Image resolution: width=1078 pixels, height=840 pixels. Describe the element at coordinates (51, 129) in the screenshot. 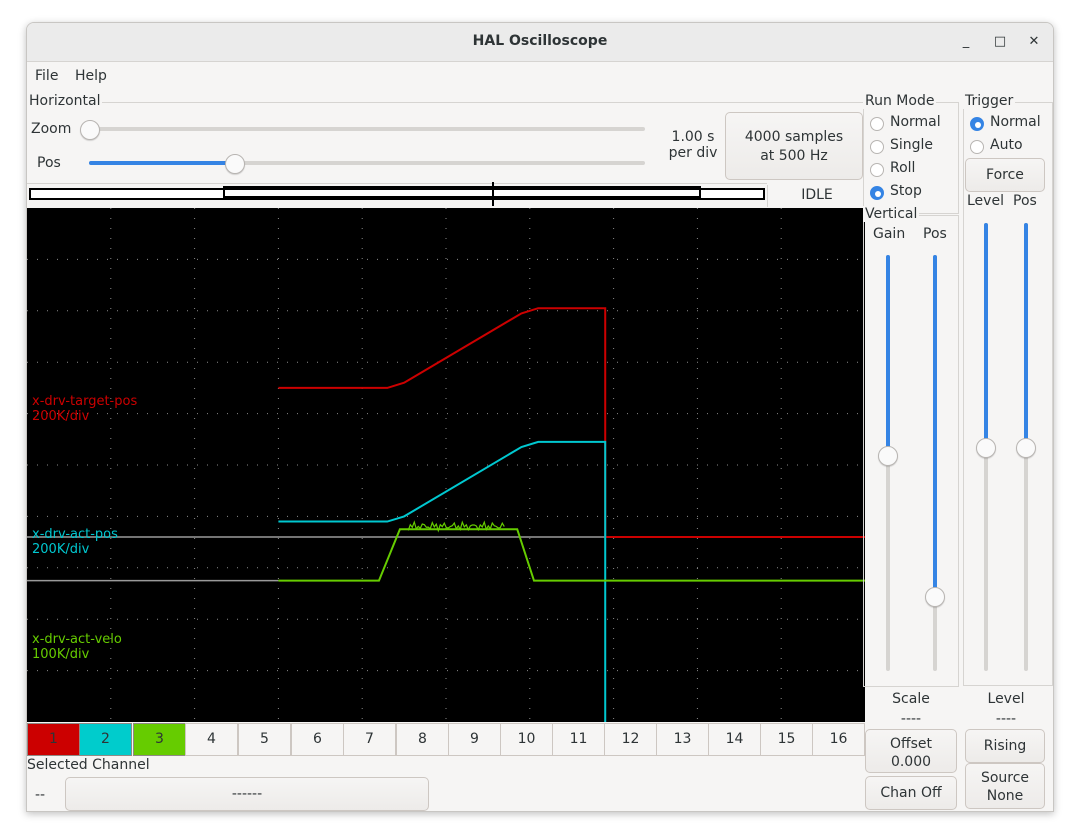

I see `zoom-label: Zoom` at that location.